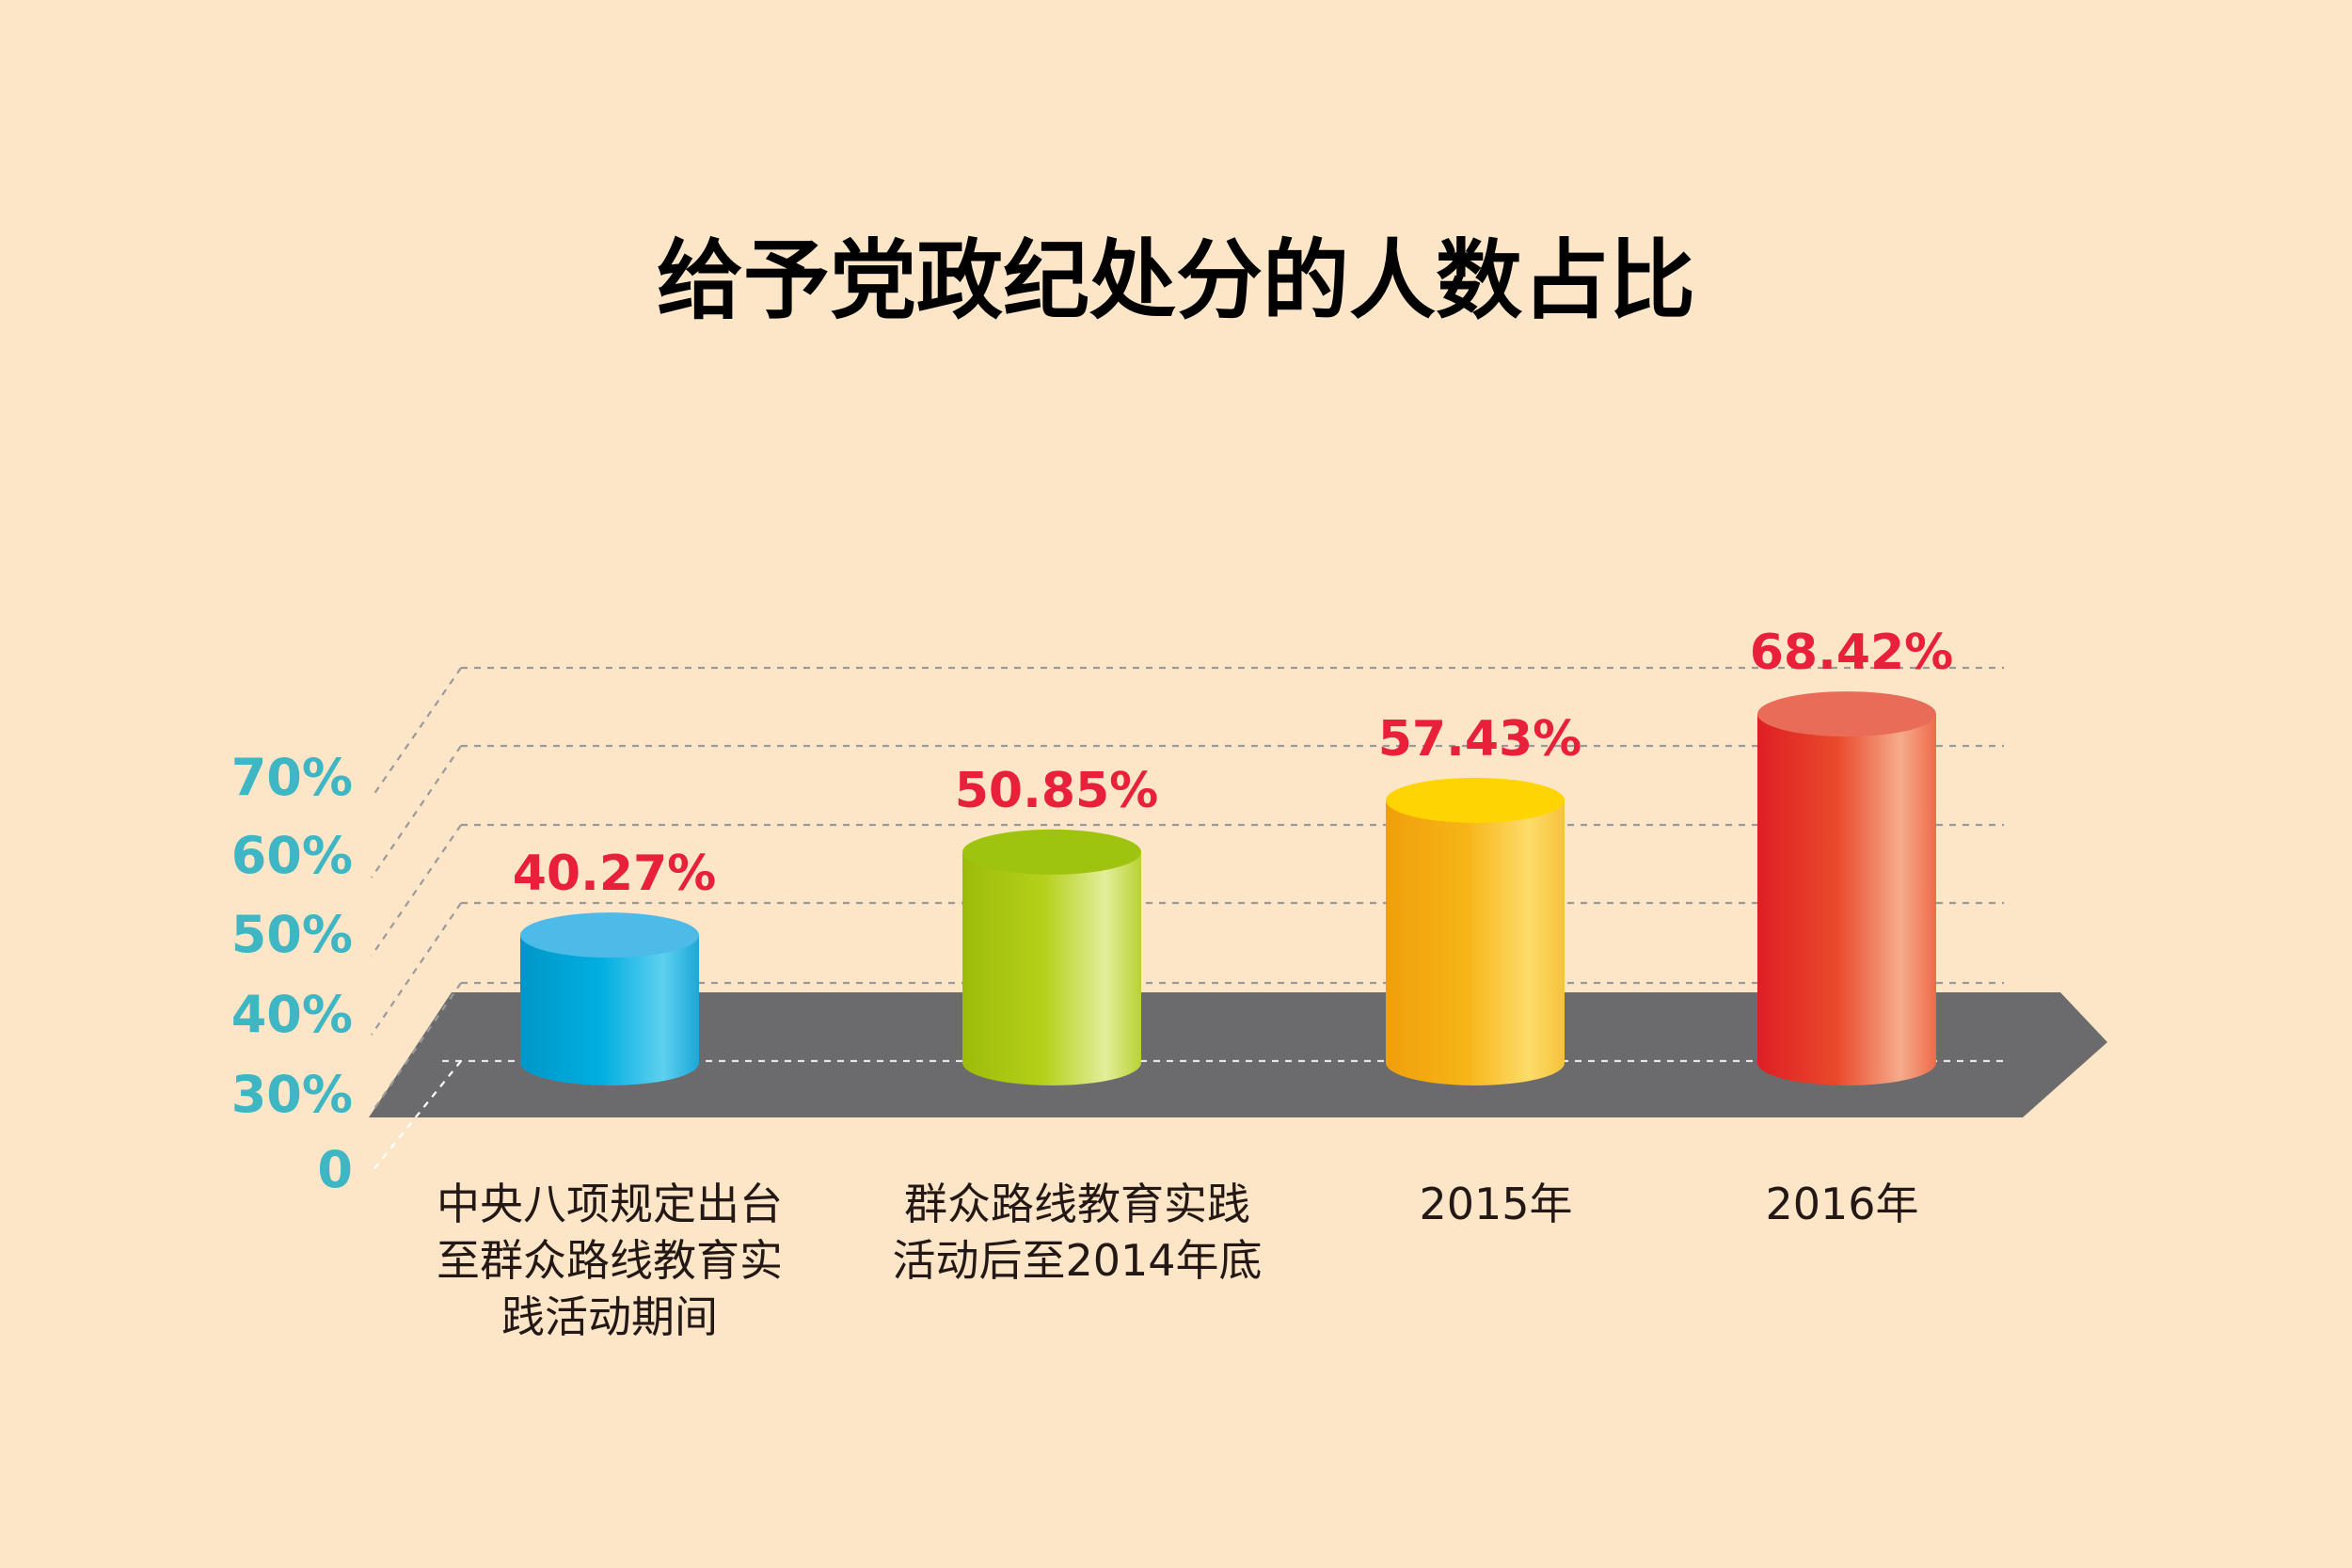  What do you see at coordinates (1233, 763) in the screenshot?
I see `value-labels: 40.27% 50.85% 57.43% 68.42%` at bounding box center [1233, 763].